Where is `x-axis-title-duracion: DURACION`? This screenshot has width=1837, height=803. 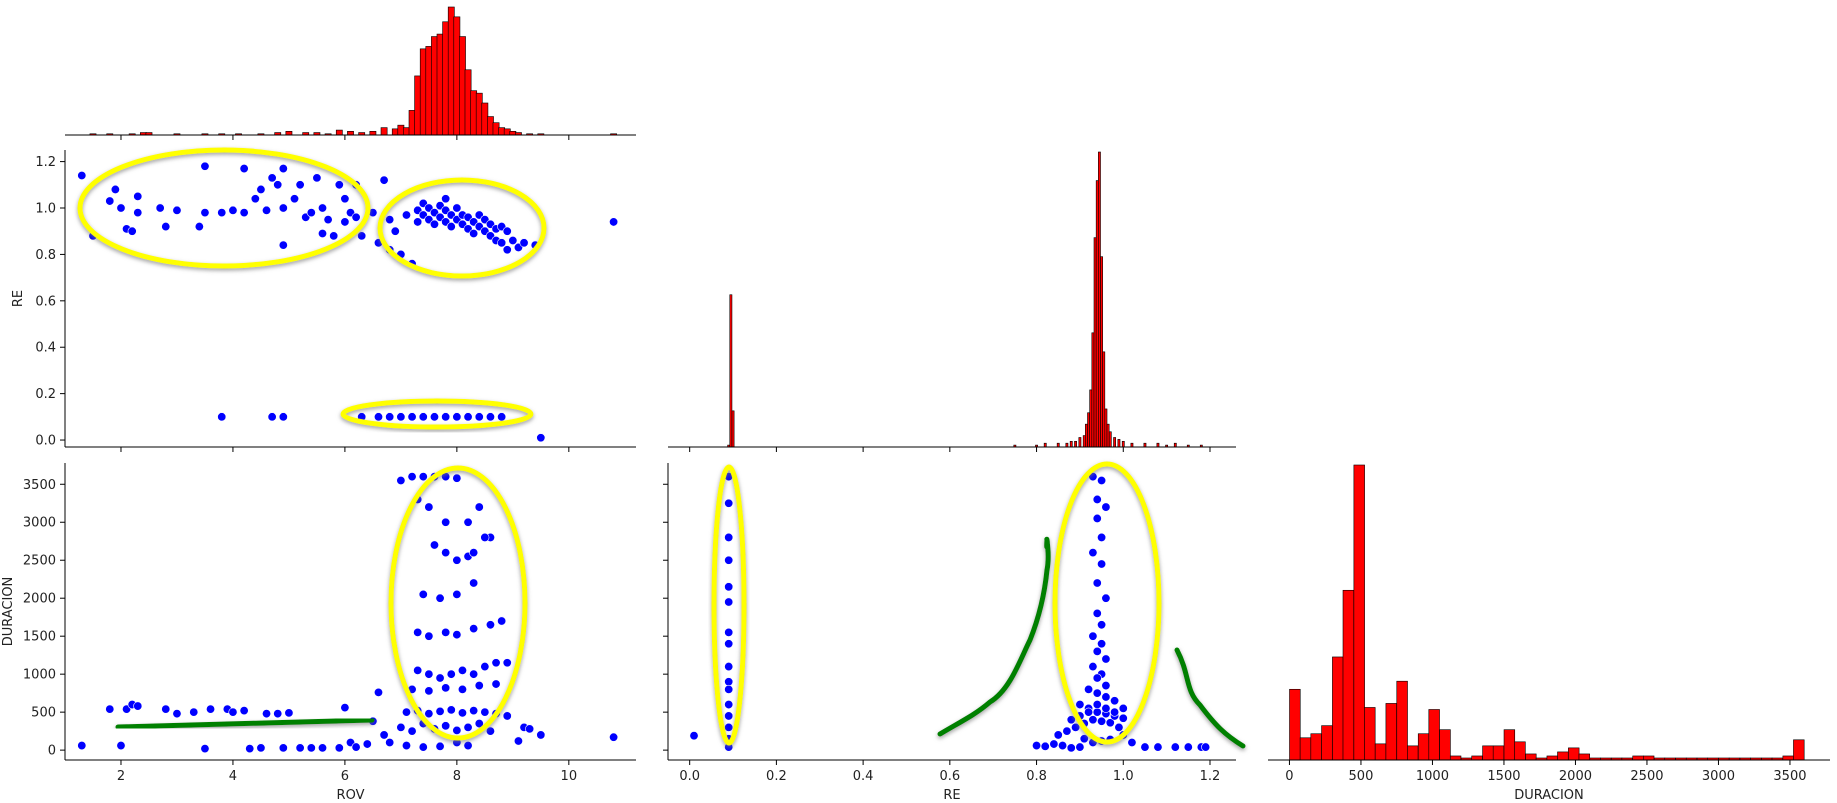 x-axis-title-duracion: DURACION is located at coordinates (1549, 795).